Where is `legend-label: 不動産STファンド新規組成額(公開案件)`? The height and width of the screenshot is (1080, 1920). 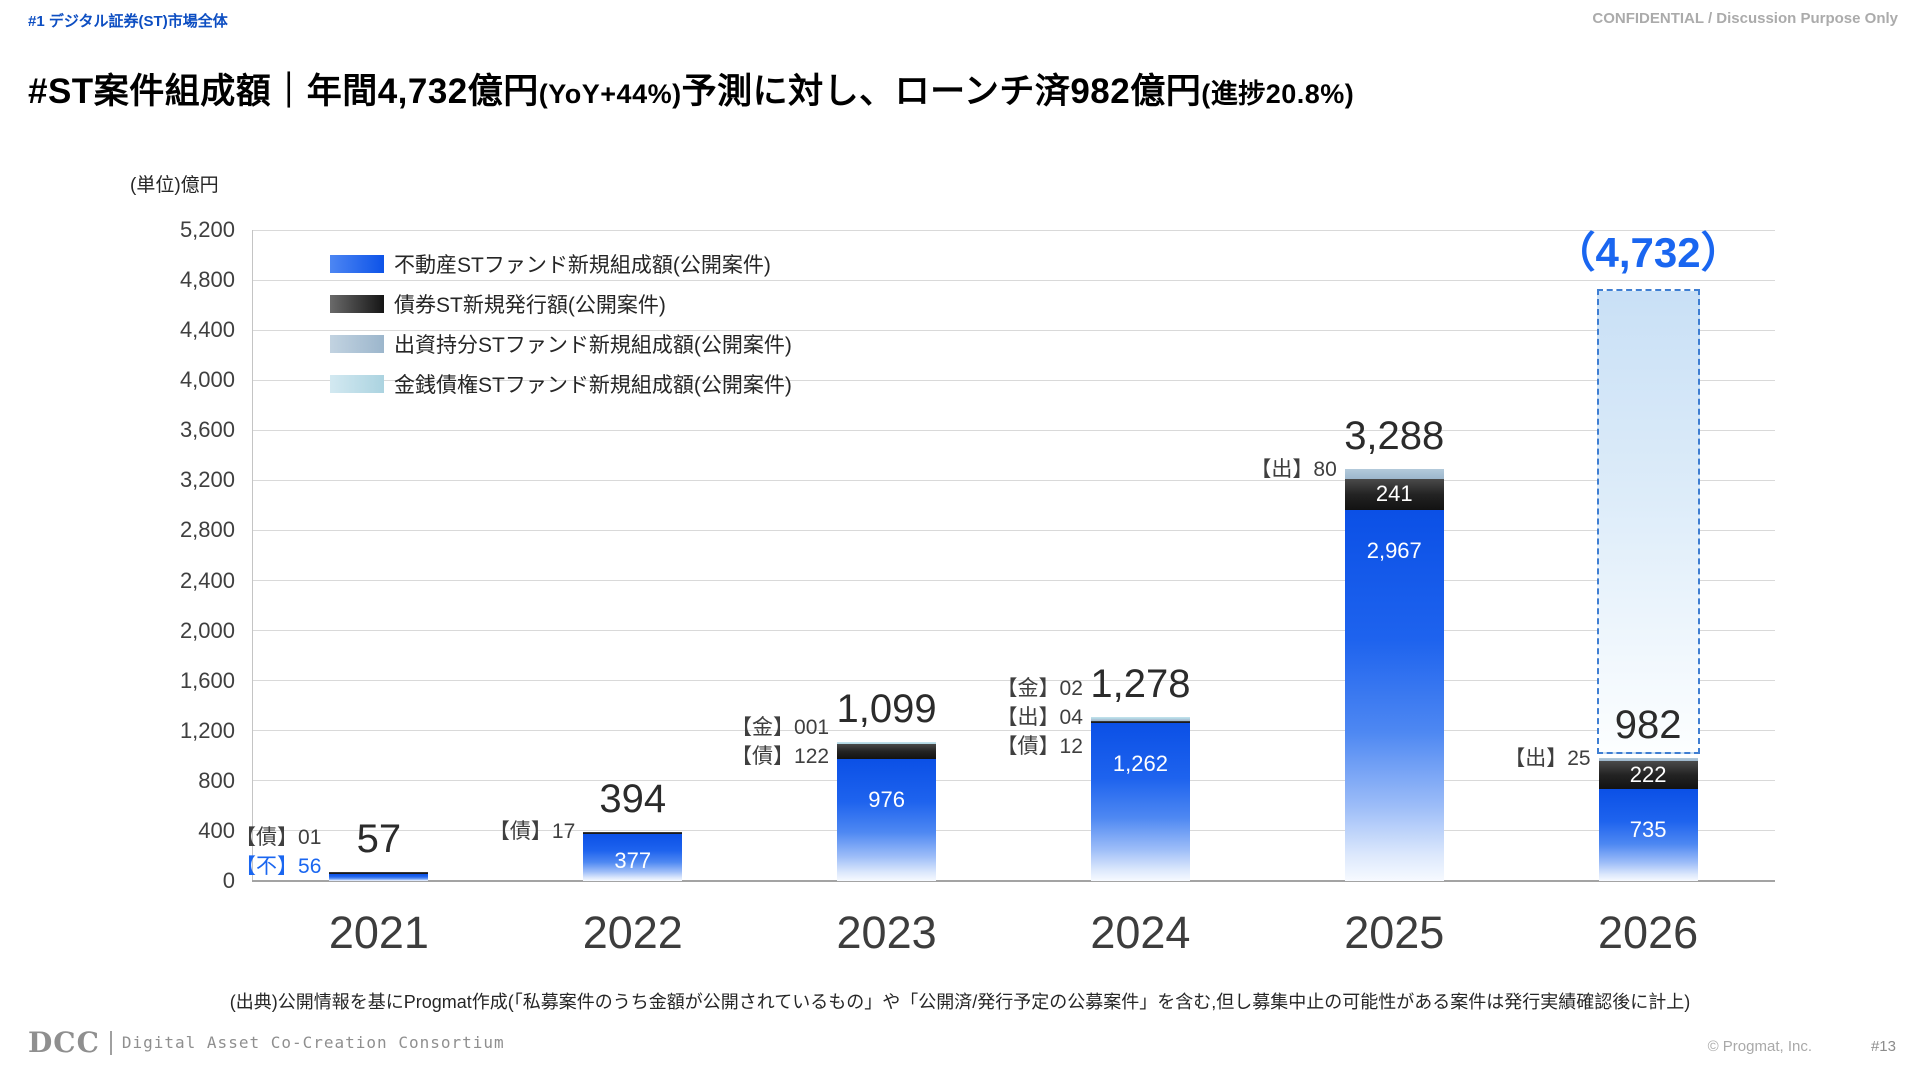
legend-label: 不動産STファンド新規組成額(公開案件) is located at coordinates (582, 265).